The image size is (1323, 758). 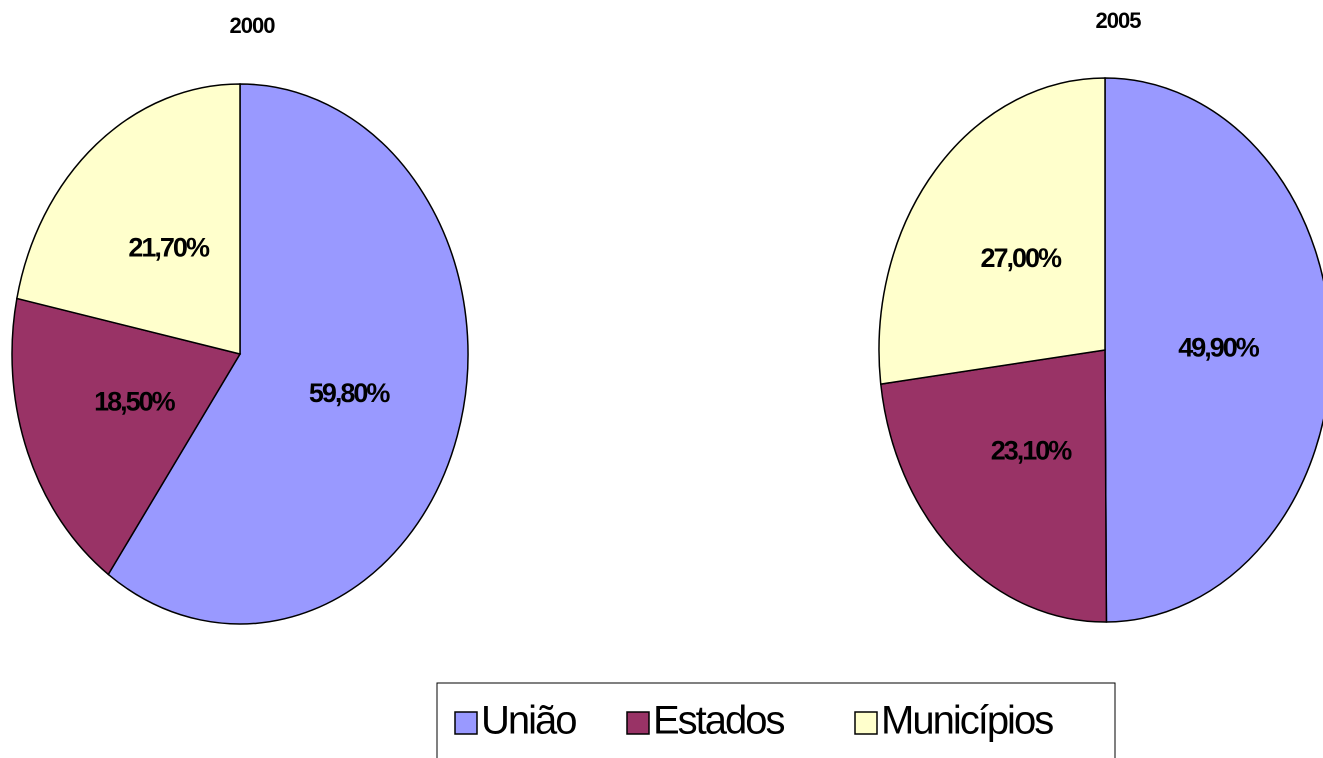 I want to click on data-label: 49,90%, so click(x=1219, y=348).